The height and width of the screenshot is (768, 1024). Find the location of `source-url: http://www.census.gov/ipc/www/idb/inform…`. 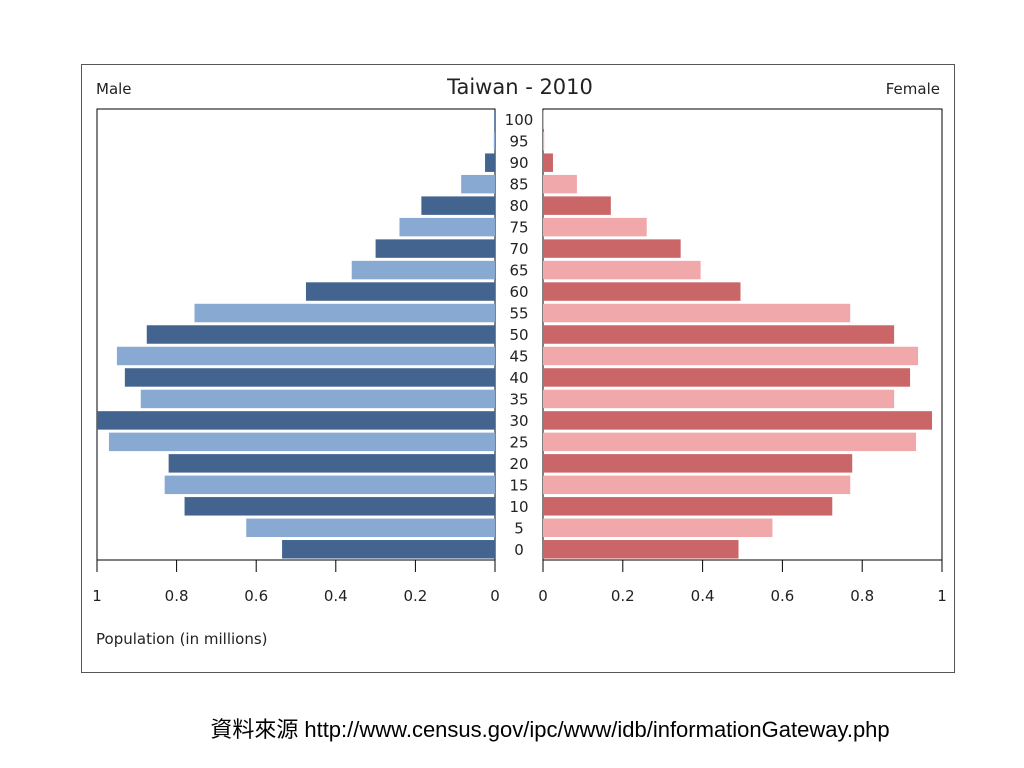

source-url: http://www.census.gov/ipc/www/idb/inform… is located at coordinates (597, 729).